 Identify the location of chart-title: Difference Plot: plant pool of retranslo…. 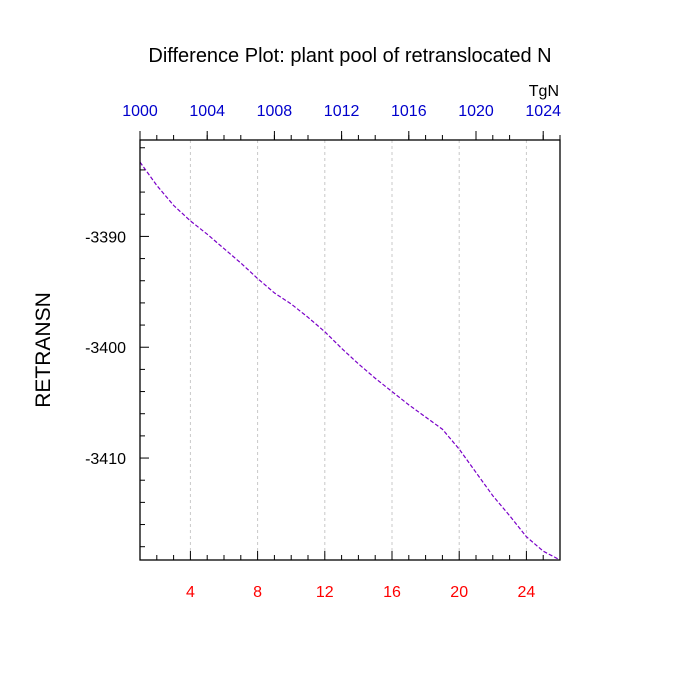
(349, 56).